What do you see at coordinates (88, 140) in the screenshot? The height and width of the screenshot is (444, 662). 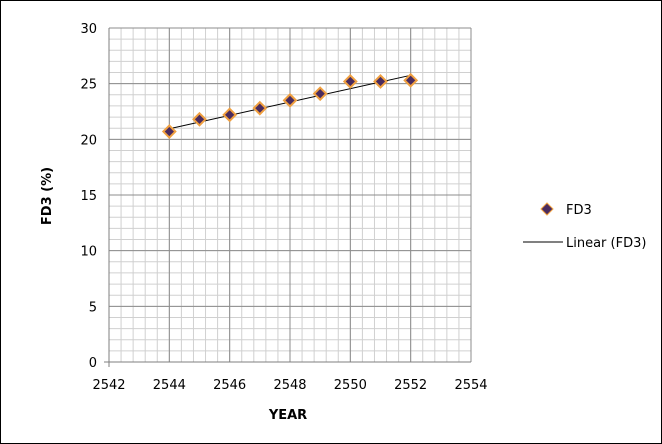 I see `y-tick-label: 20` at bounding box center [88, 140].